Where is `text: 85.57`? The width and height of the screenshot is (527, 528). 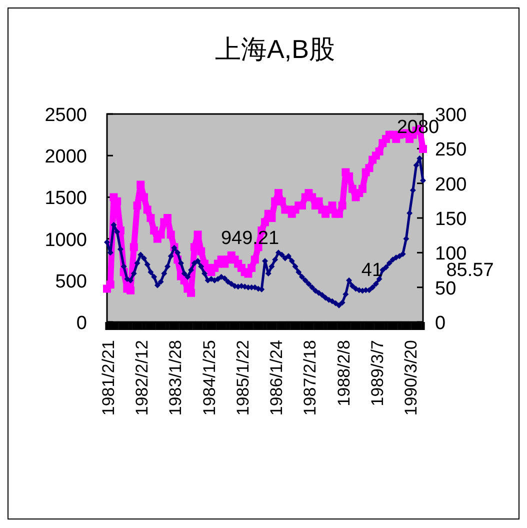 text: 85.57 is located at coordinates (470, 270).